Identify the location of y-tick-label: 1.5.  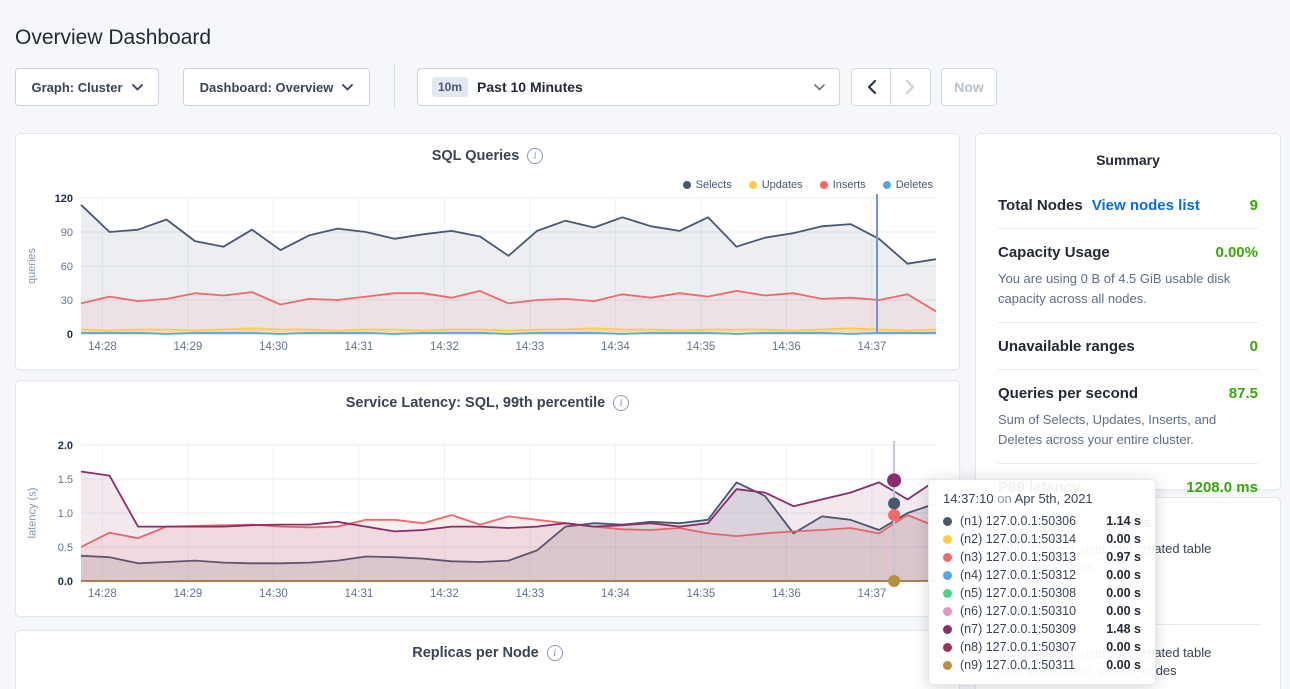
(65, 480).